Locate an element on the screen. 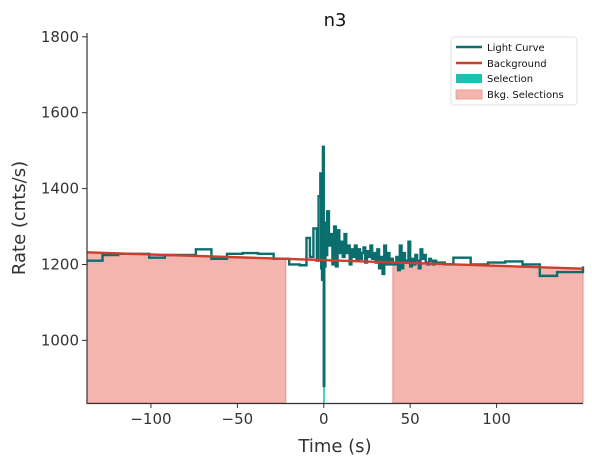 This screenshot has width=592, height=465. background-series is located at coordinates (335, 260).